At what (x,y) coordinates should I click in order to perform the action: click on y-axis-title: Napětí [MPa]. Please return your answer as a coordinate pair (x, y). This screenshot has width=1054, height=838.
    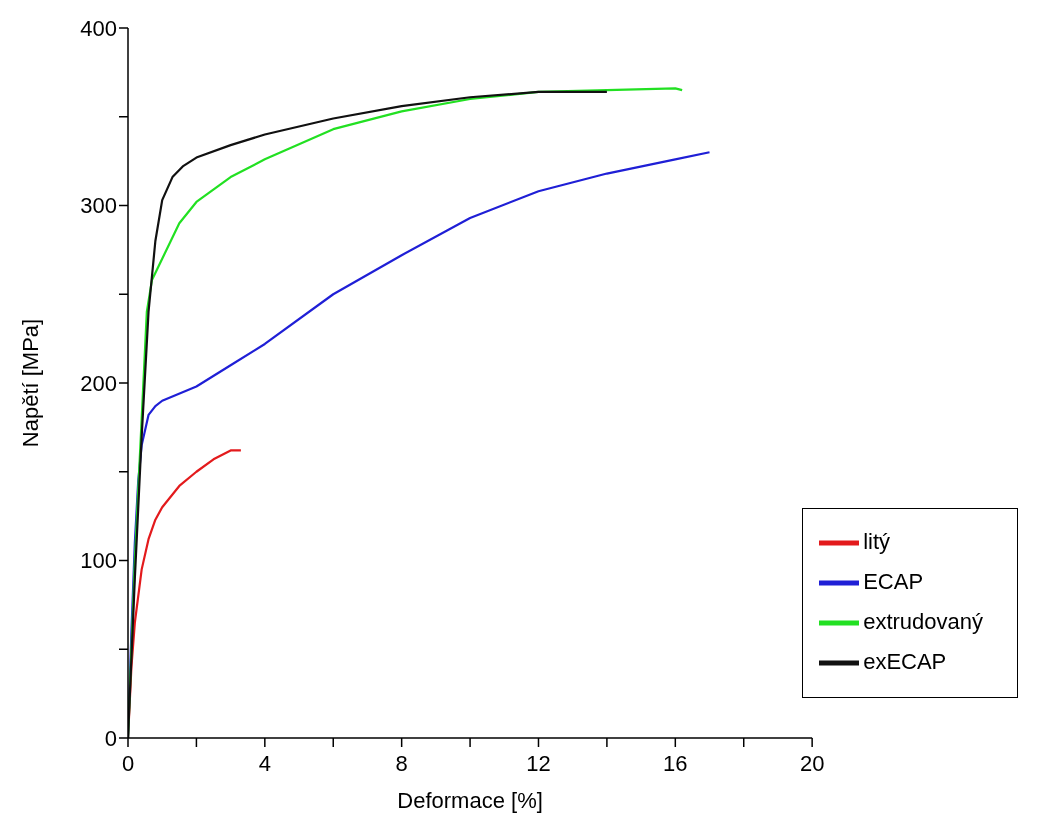
    Looking at the image, I should click on (30, 383).